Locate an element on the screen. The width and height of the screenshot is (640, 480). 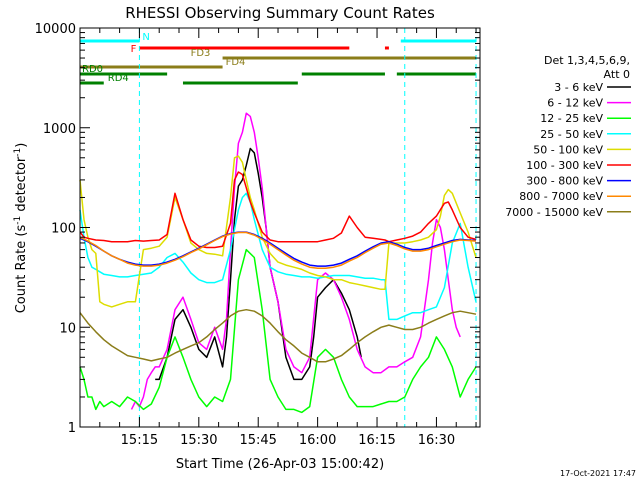
legend-entry-label: 7000 - 15000 keV is located at coordinates (554, 212).